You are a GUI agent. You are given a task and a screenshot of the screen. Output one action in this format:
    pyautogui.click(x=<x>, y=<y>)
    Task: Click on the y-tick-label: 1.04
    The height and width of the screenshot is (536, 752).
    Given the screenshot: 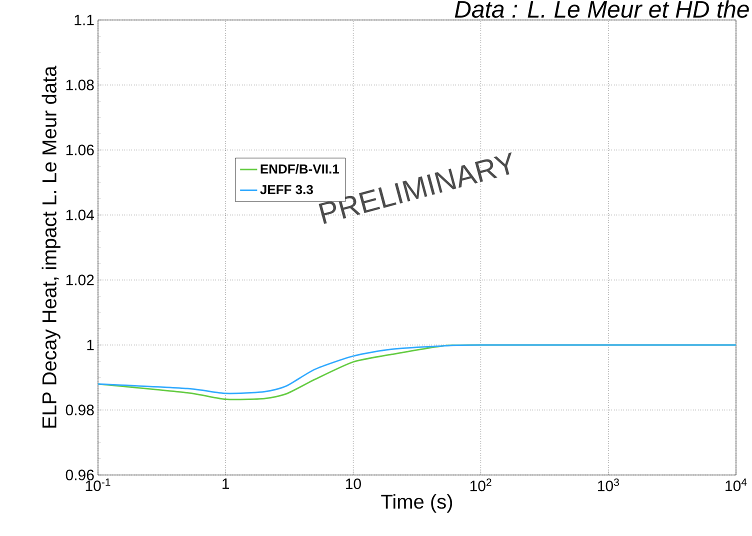 What is the action you would take?
    pyautogui.click(x=80, y=215)
    